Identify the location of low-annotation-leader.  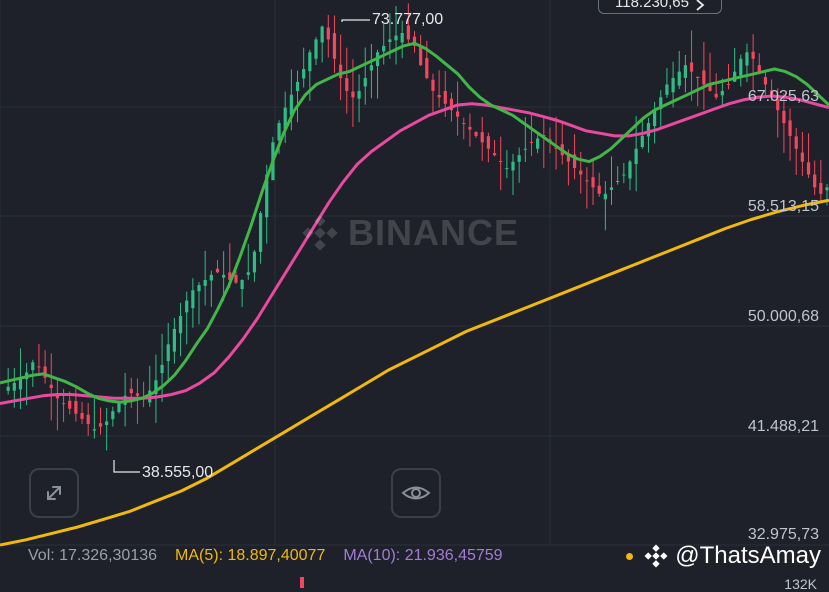
(126, 466).